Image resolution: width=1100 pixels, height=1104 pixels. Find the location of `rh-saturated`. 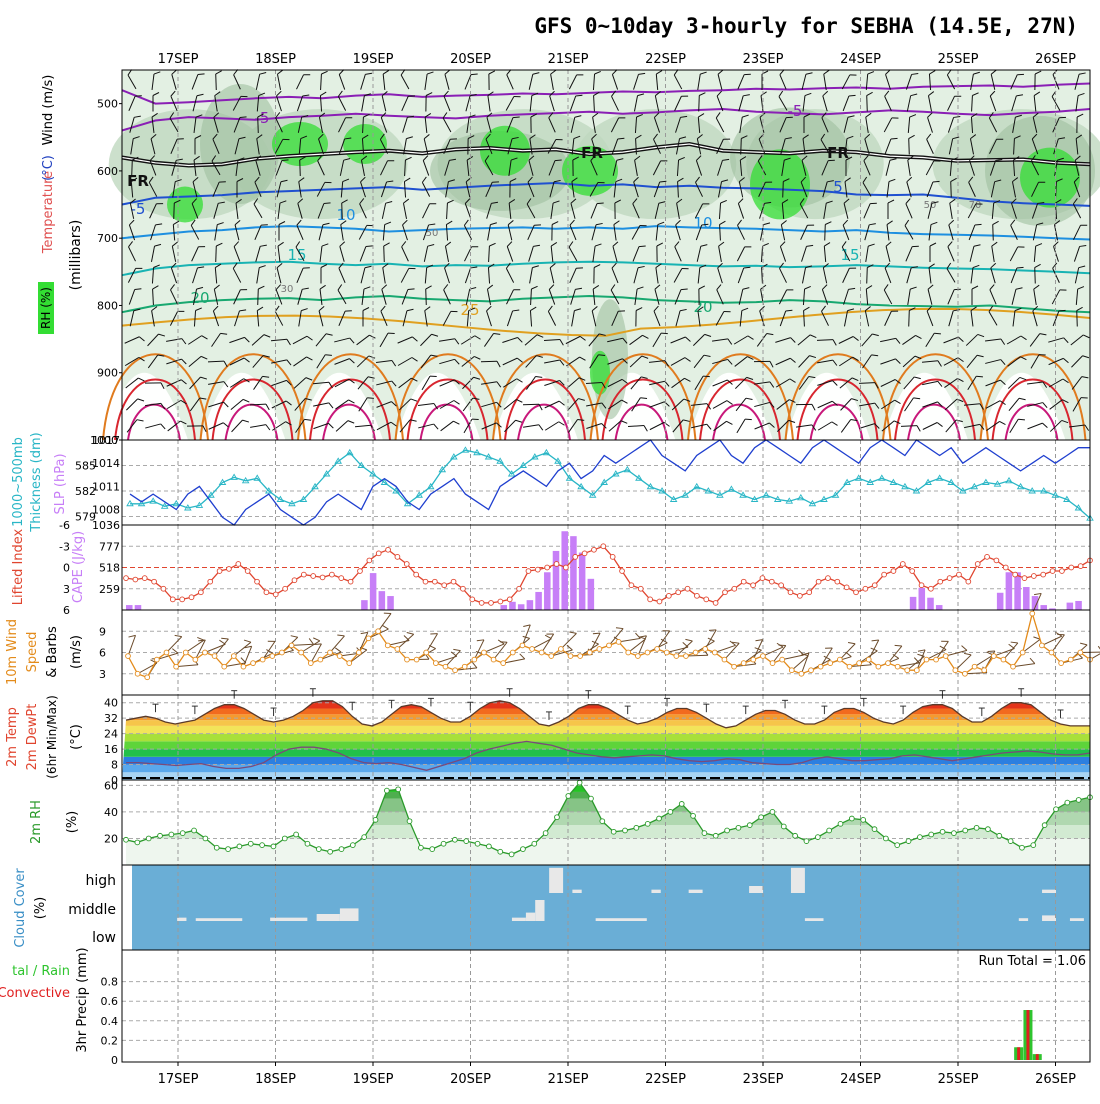

rh-saturated is located at coordinates (1050, 178).